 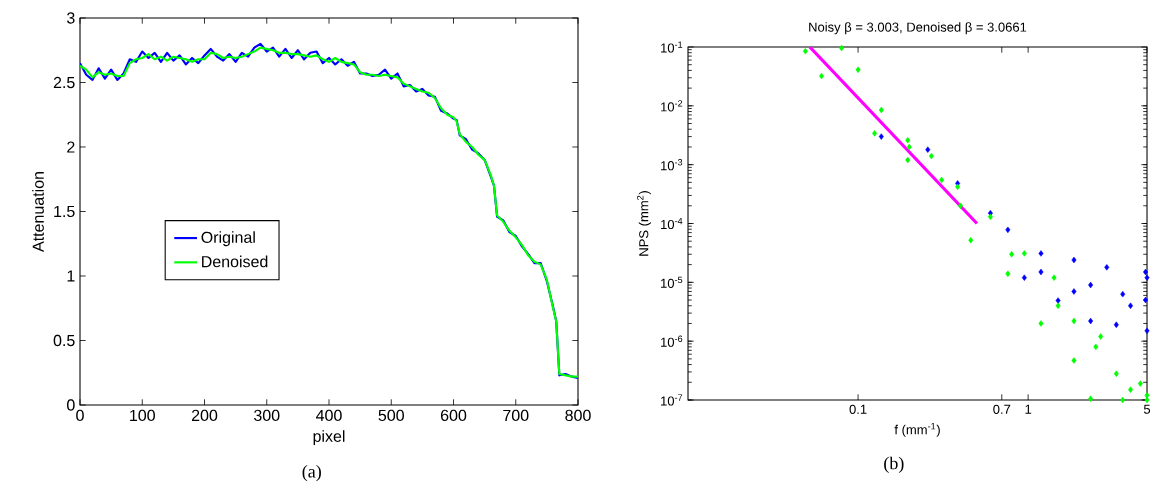 What do you see at coordinates (672, 165) in the screenshot?
I see `y-tick-label: 10$^{-3}$` at bounding box center [672, 165].